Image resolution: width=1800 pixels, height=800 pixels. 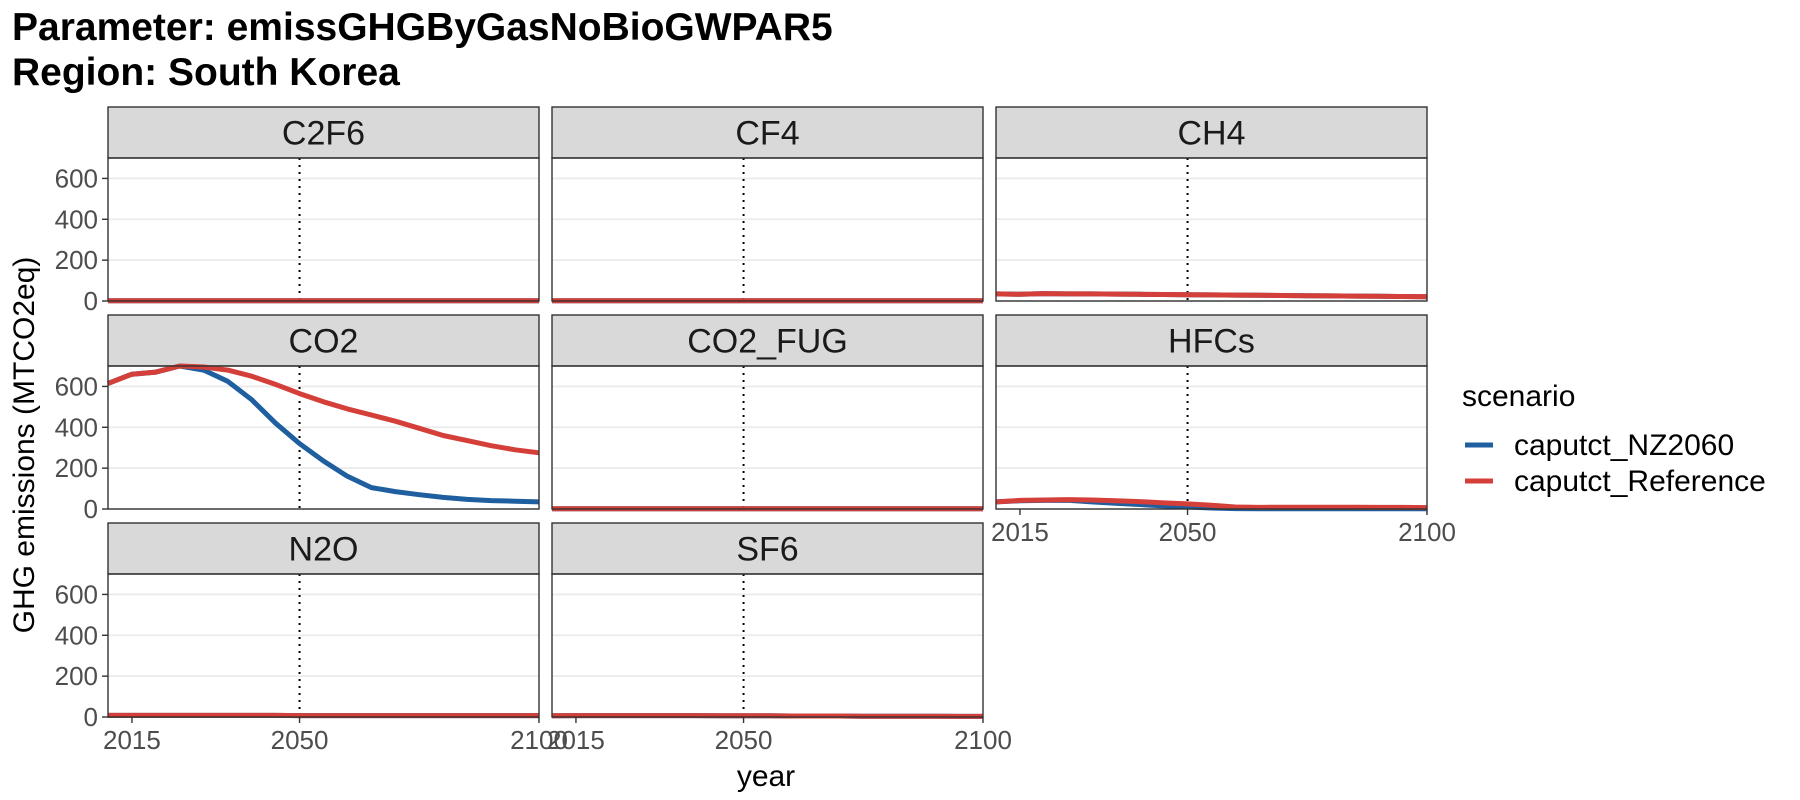 I want to click on x-axis-title: year, so click(x=766, y=776).